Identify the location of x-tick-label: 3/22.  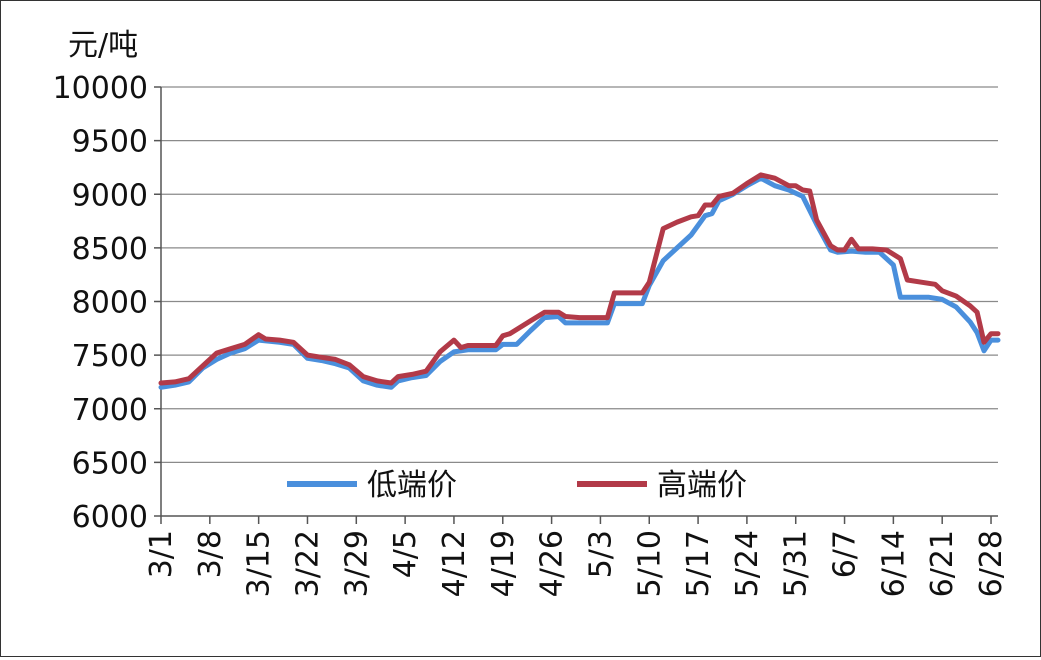
(307, 563).